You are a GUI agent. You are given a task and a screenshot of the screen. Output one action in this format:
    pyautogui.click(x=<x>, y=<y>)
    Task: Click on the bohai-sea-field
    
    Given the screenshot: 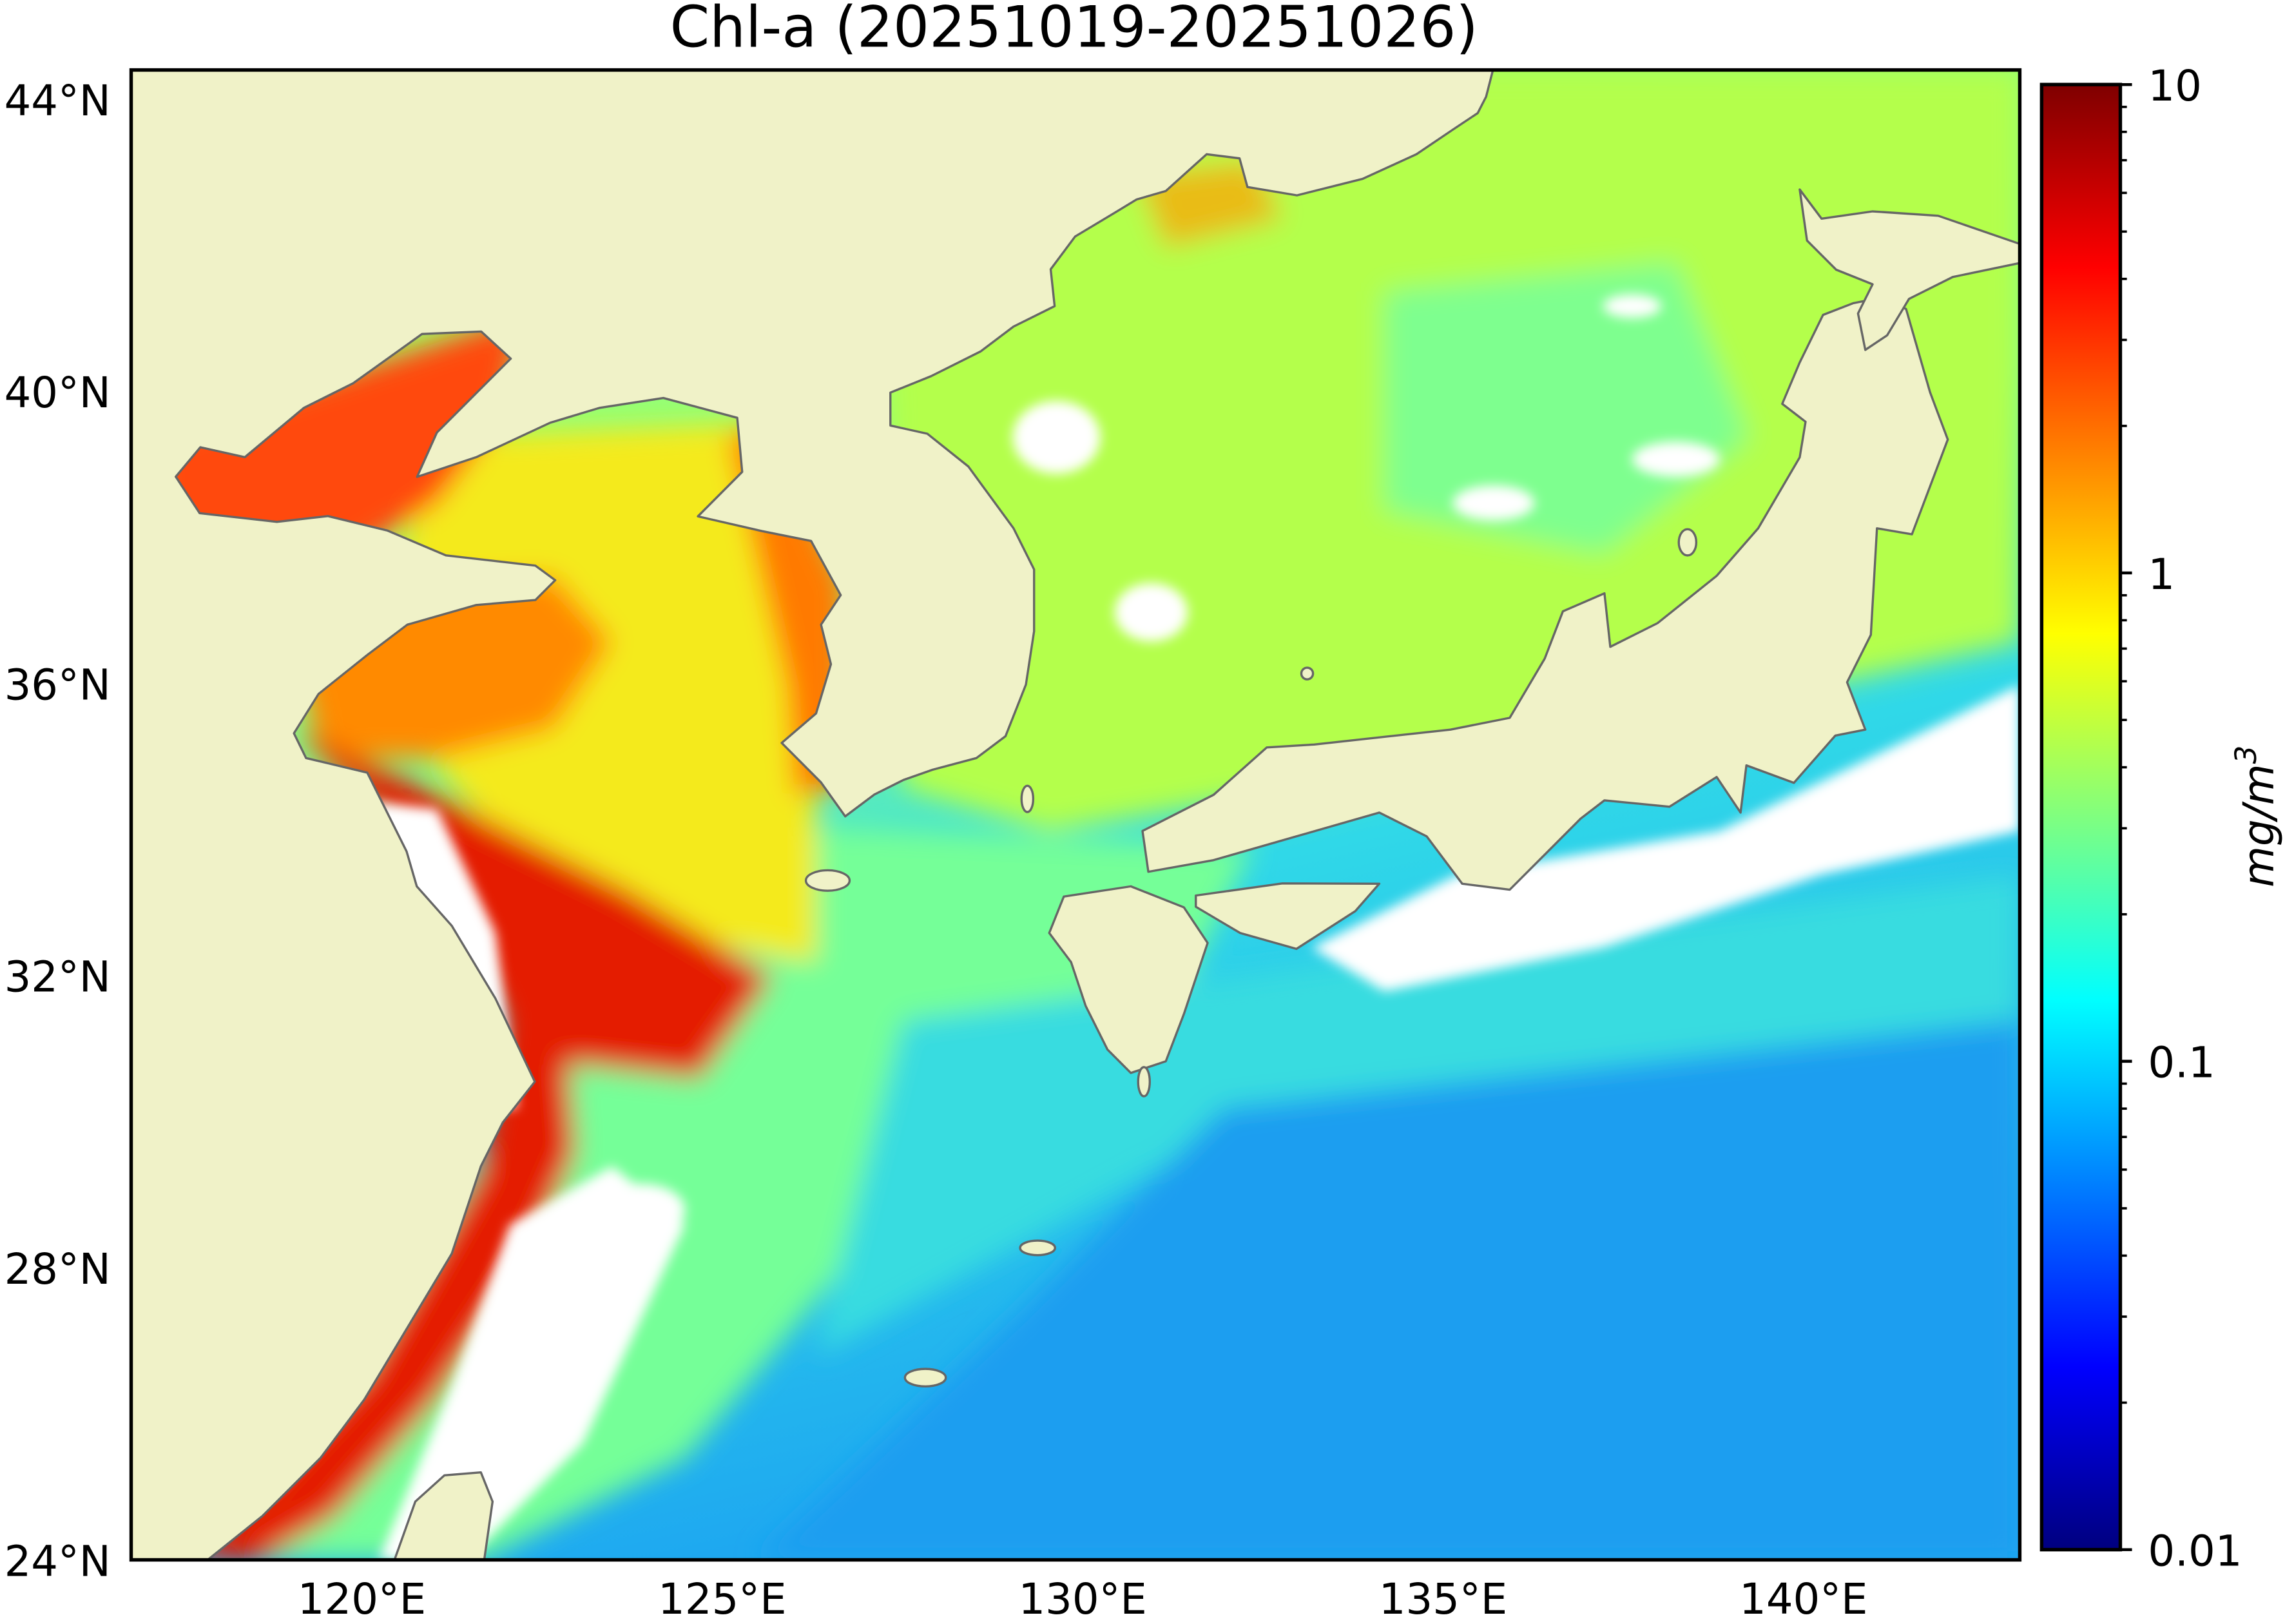 What is the action you would take?
    pyautogui.click(x=339, y=448)
    